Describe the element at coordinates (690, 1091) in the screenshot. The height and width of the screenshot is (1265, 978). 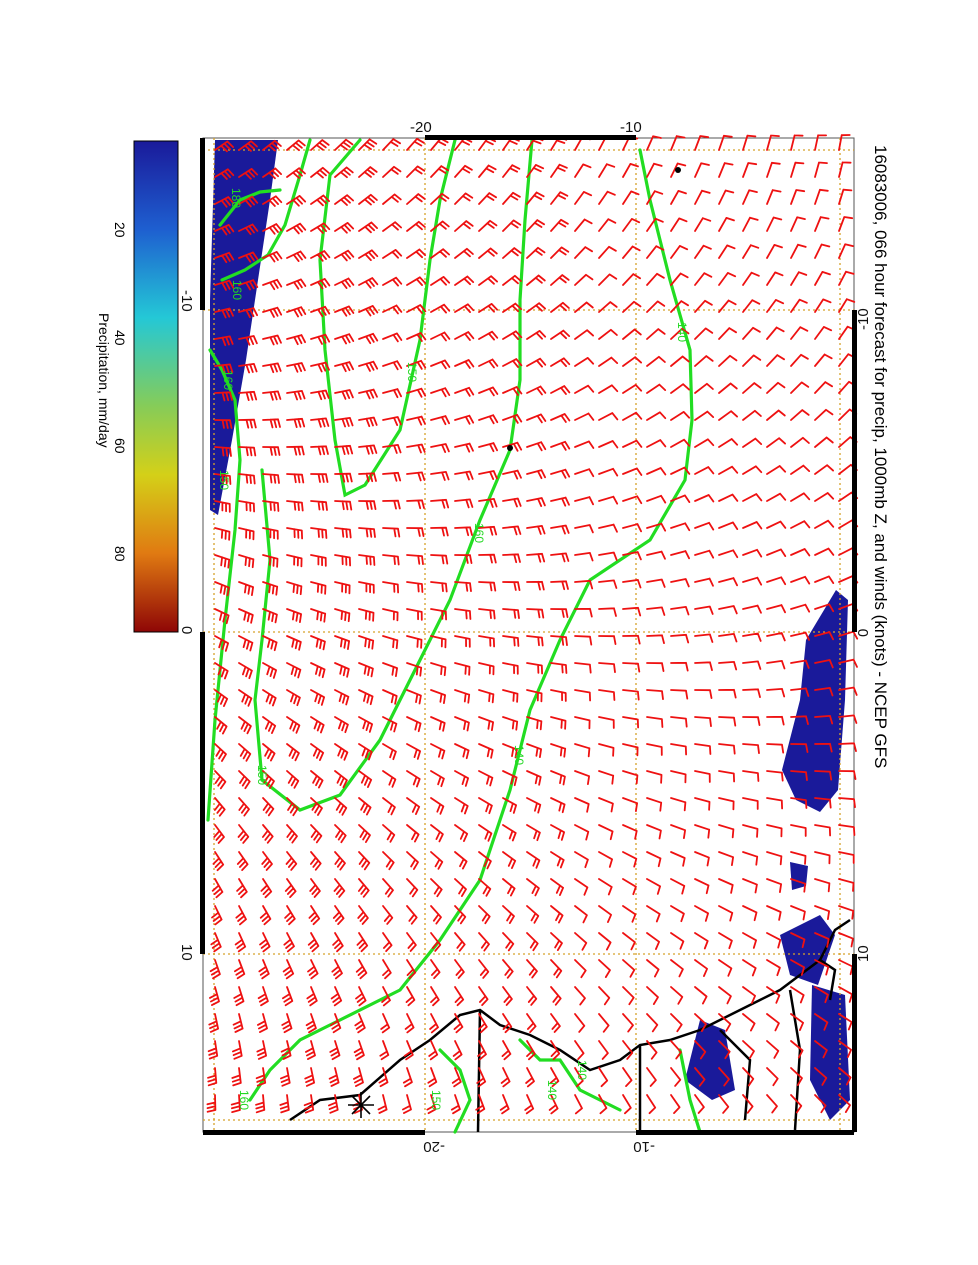
I see `contour-140-c` at that location.